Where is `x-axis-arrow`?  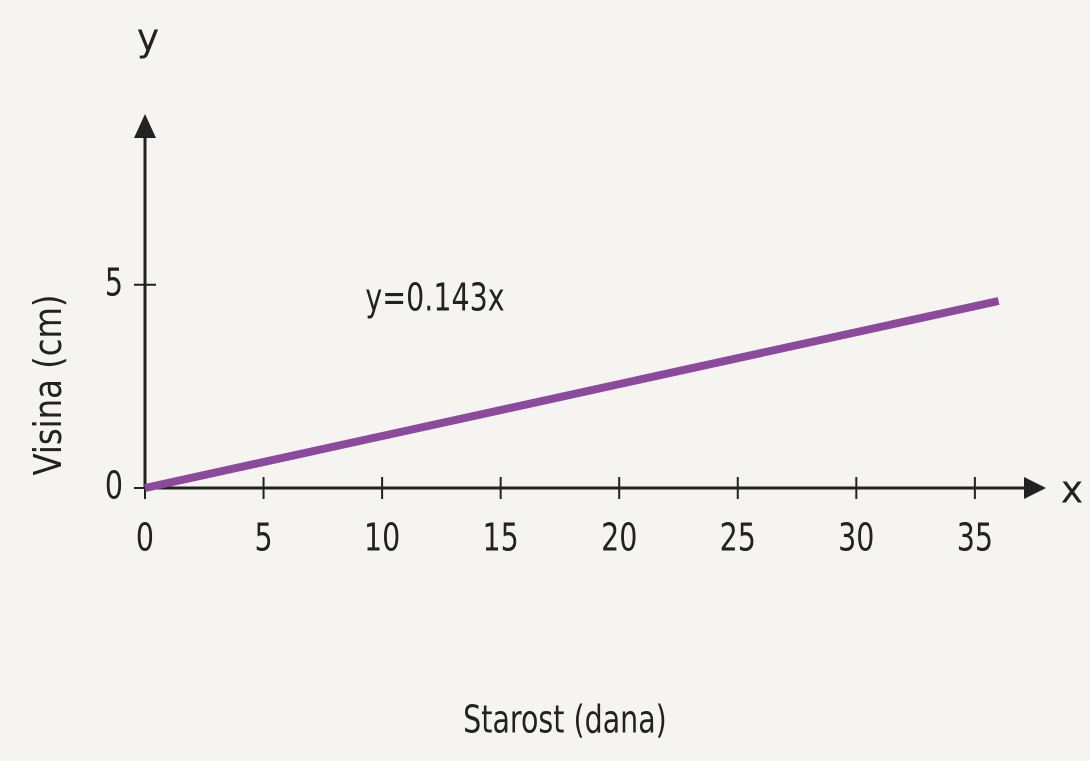 x-axis-arrow is located at coordinates (1035, 488).